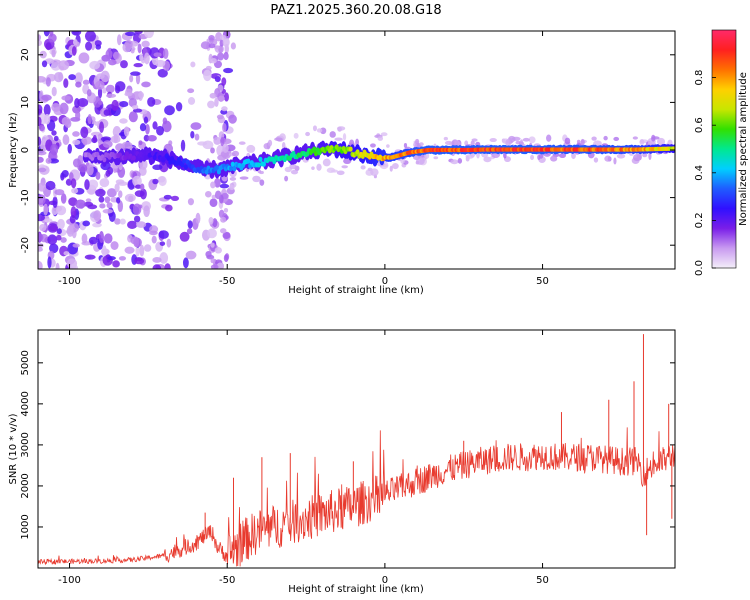 This screenshot has width=750, height=600. What do you see at coordinates (385, 281) in the screenshot?
I see `x-tick-label: 0` at bounding box center [385, 281].